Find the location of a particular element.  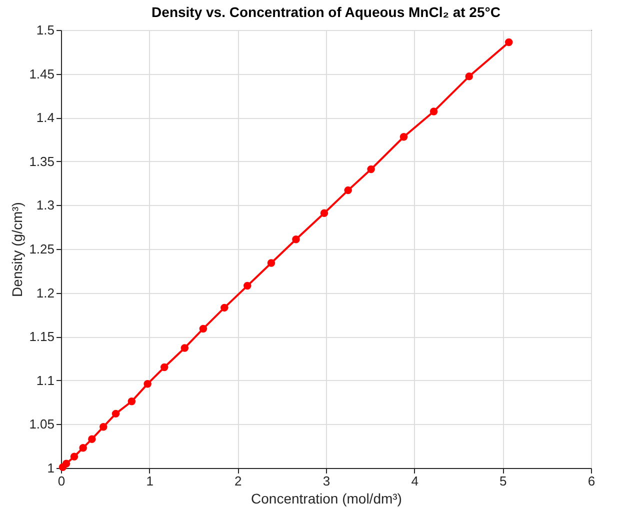

y-tick-label: 1.35 is located at coordinates (41, 161).